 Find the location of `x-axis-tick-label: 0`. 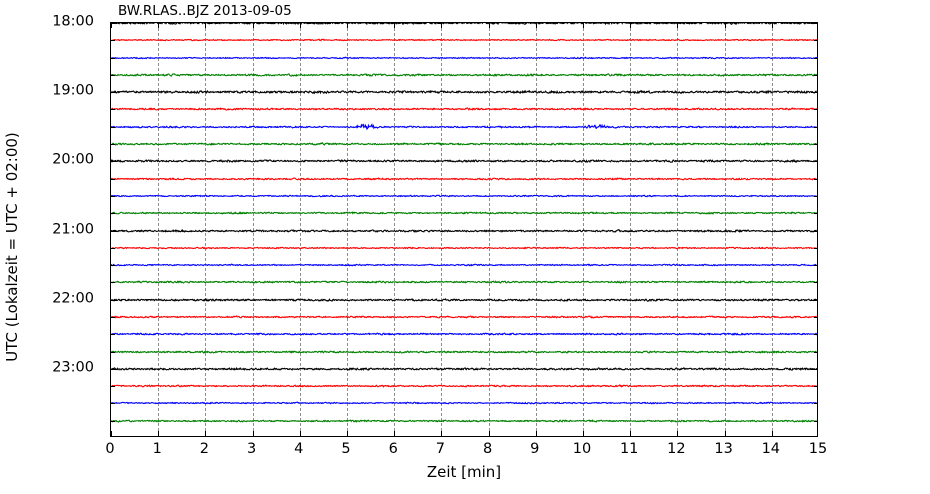

x-axis-tick-label: 0 is located at coordinates (110, 449).